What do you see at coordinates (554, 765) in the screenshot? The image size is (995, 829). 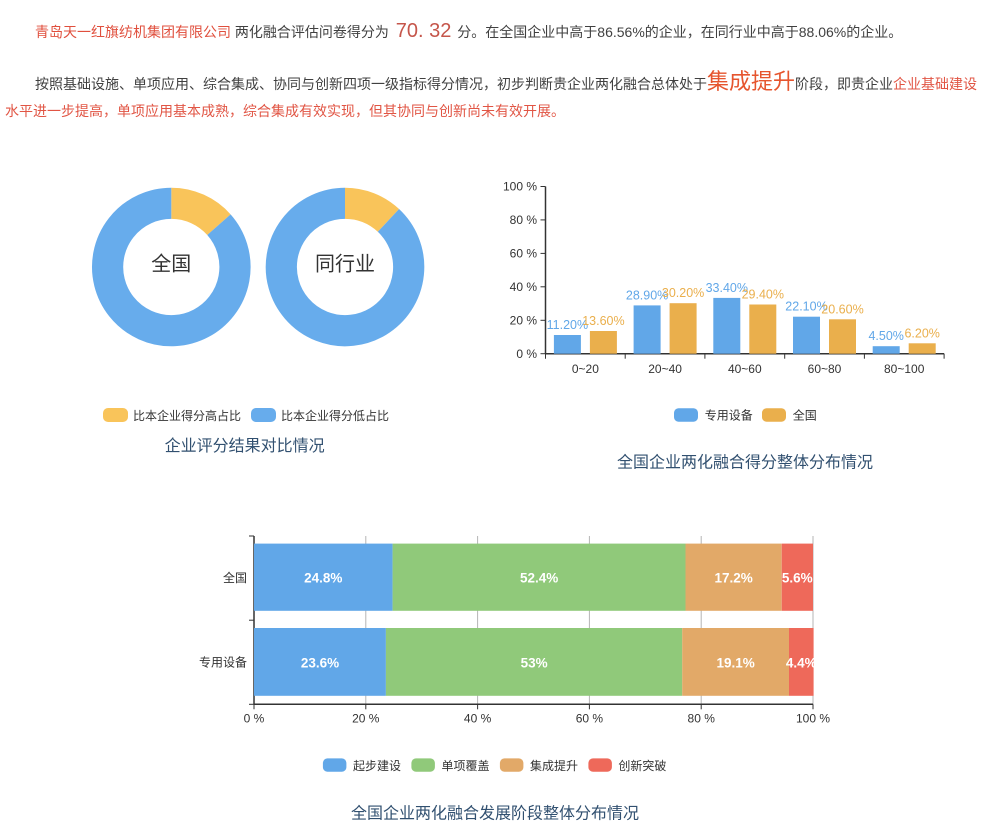 I see `svg-text: 集成提升` at bounding box center [554, 765].